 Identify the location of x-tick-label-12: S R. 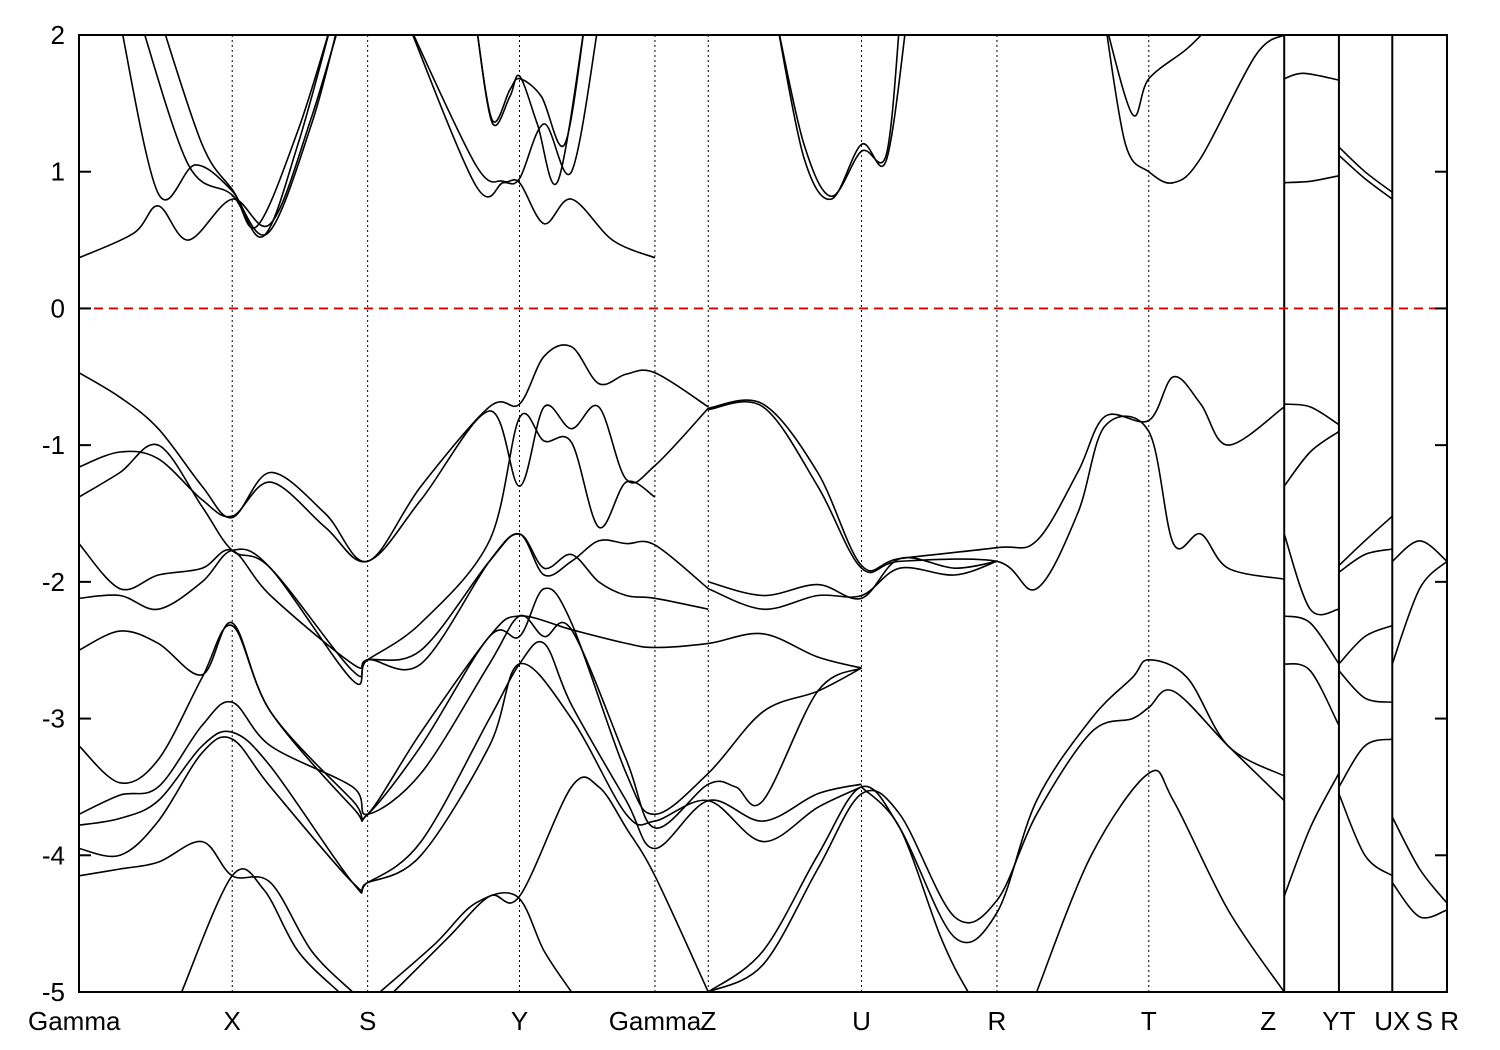
(1437, 1021).